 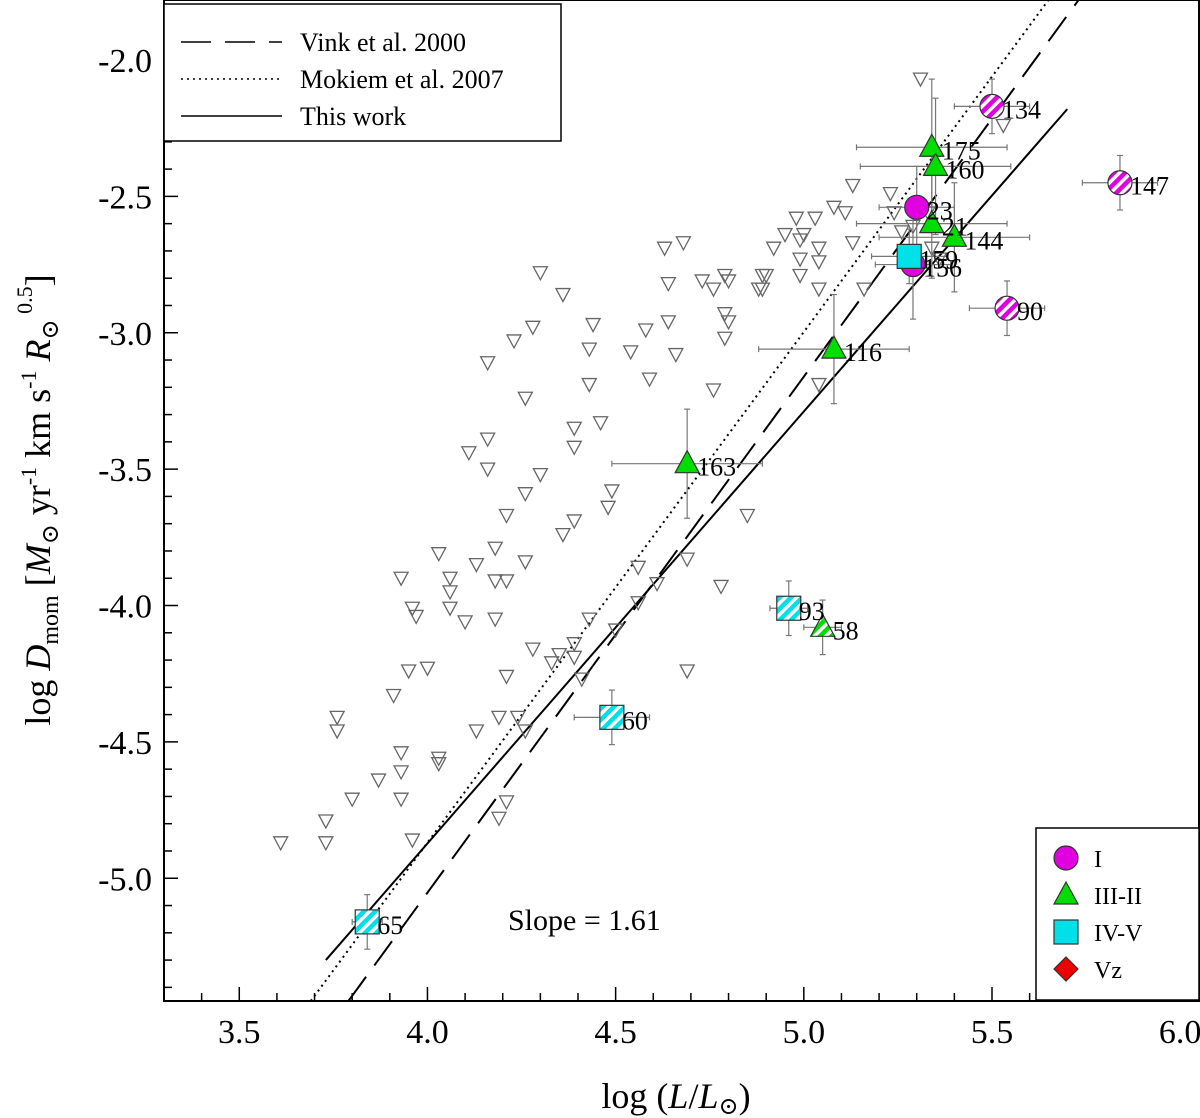 I want to click on legend-marker-diamond, so click(x=1066, y=969).